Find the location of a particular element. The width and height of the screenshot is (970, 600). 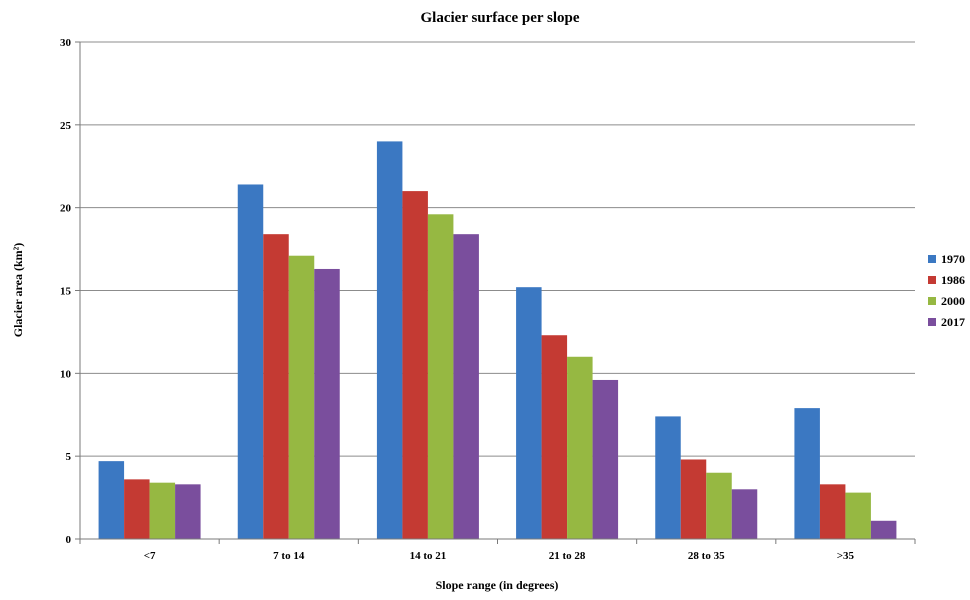

x-tick-label: 21 to 28 is located at coordinates (567, 556).